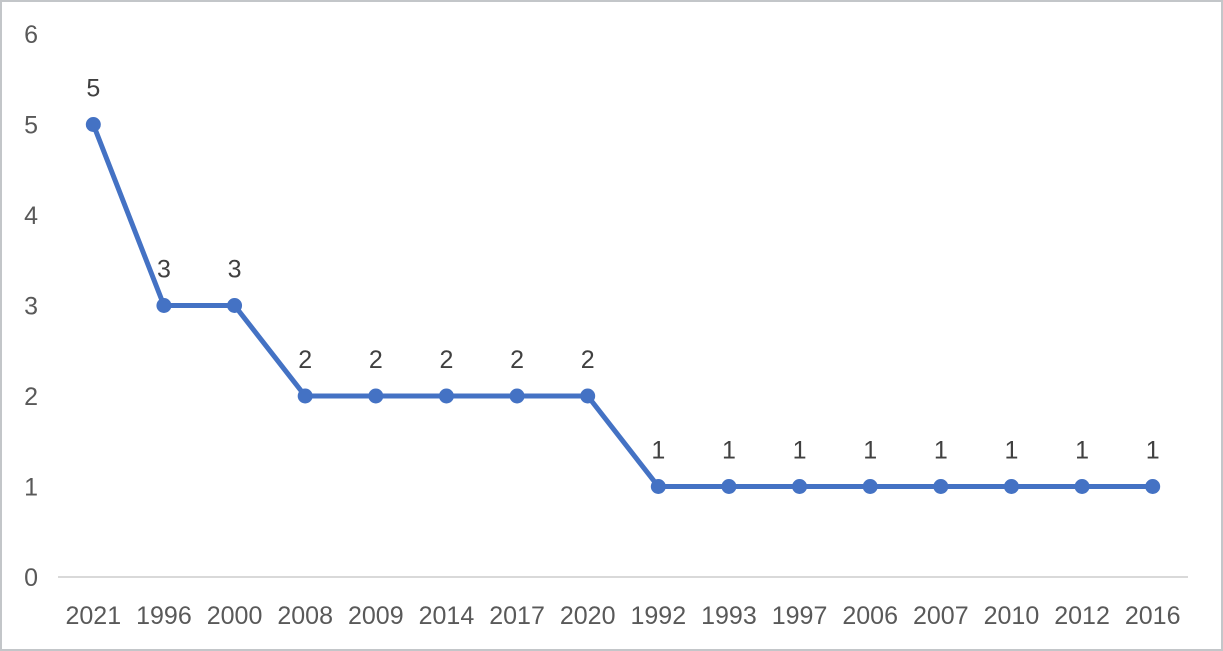 Image resolution: width=1223 pixels, height=651 pixels. What do you see at coordinates (941, 616) in the screenshot?
I see `x-axis-category-label: 2007` at bounding box center [941, 616].